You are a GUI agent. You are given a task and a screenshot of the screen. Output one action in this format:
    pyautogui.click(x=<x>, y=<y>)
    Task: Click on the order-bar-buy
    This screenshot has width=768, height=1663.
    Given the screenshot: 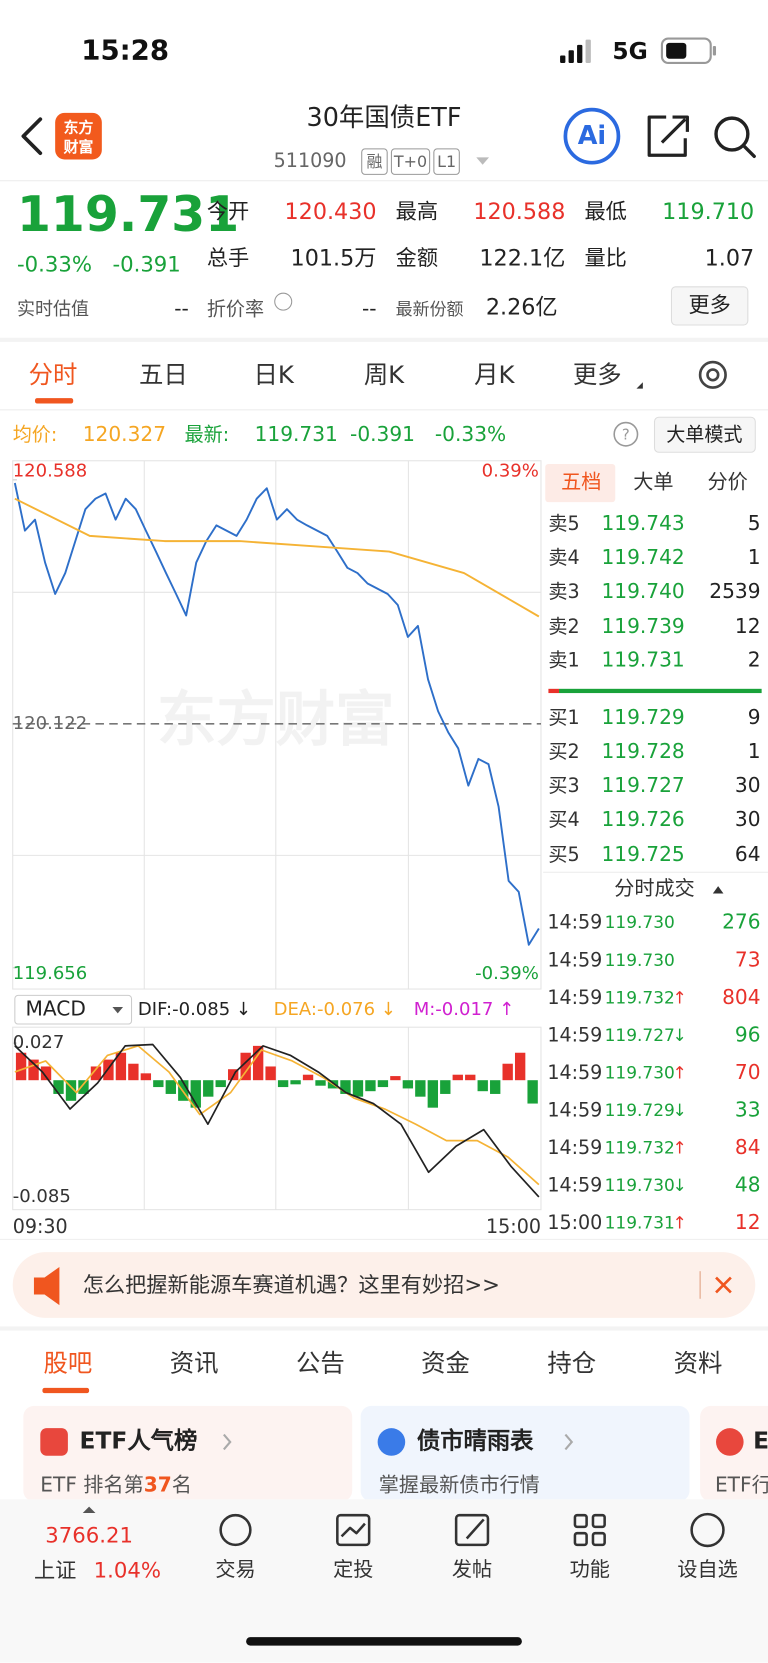 What is the action you would take?
    pyautogui.click(x=660, y=691)
    